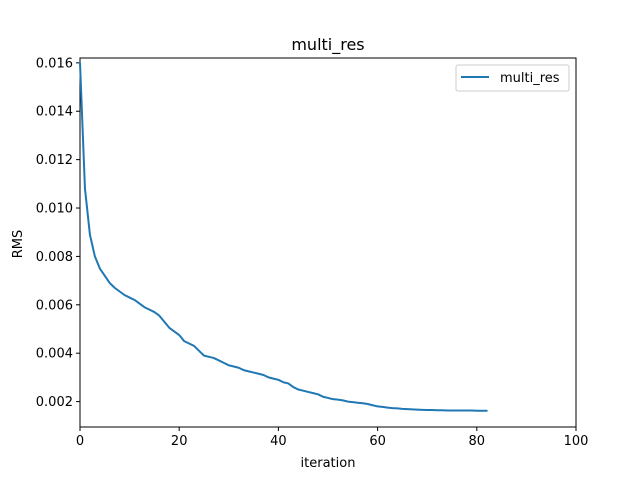 This screenshot has height=480, width=640. Describe the element at coordinates (54, 402) in the screenshot. I see `y-tick-label: 0.002` at that location.